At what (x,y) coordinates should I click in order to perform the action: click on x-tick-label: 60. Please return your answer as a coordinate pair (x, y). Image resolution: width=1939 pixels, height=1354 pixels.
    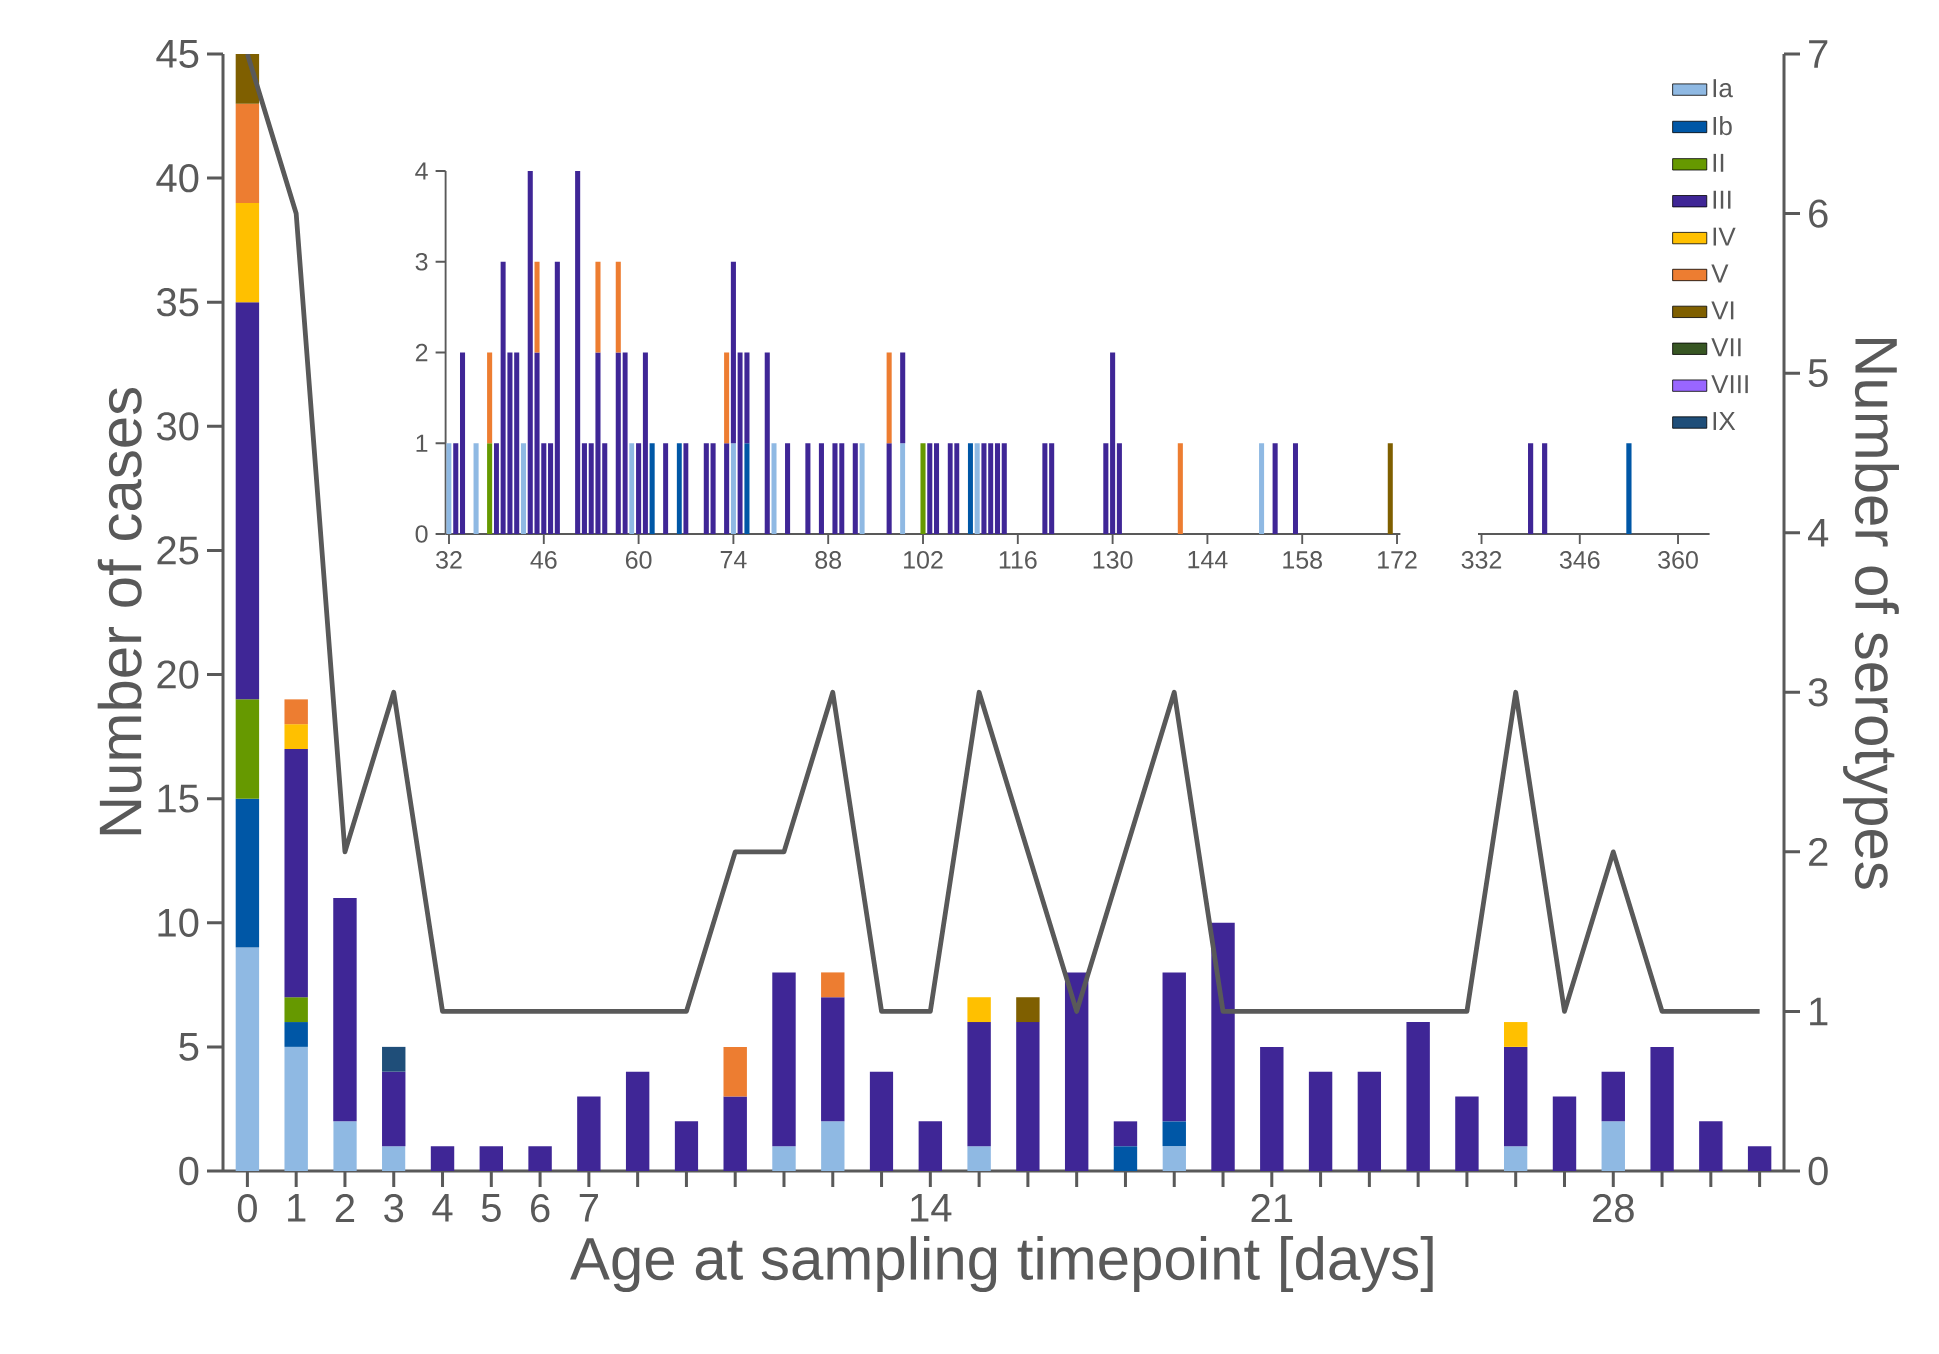
    Looking at the image, I should click on (638, 560).